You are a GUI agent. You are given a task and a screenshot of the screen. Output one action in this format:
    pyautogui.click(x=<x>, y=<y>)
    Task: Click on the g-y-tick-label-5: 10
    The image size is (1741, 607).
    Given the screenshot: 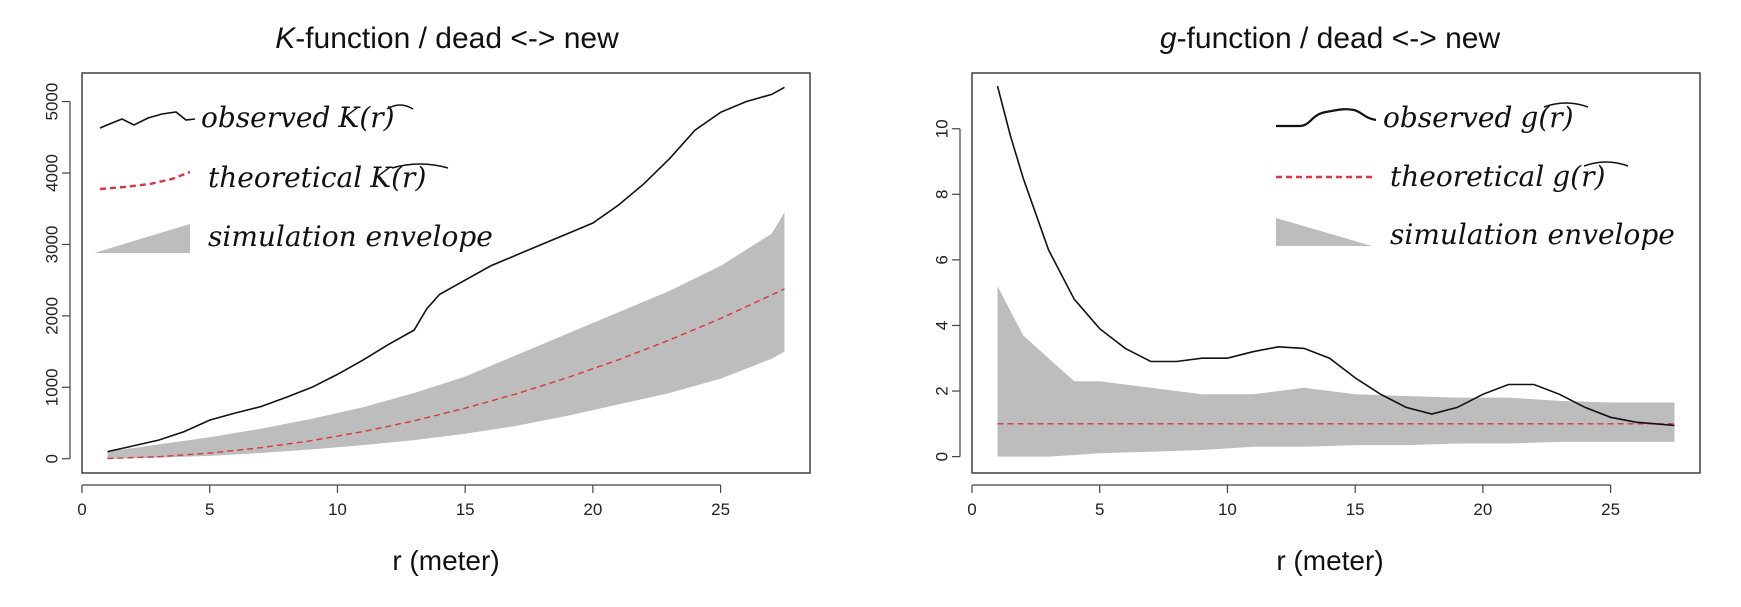 What is the action you would take?
    pyautogui.click(x=942, y=128)
    